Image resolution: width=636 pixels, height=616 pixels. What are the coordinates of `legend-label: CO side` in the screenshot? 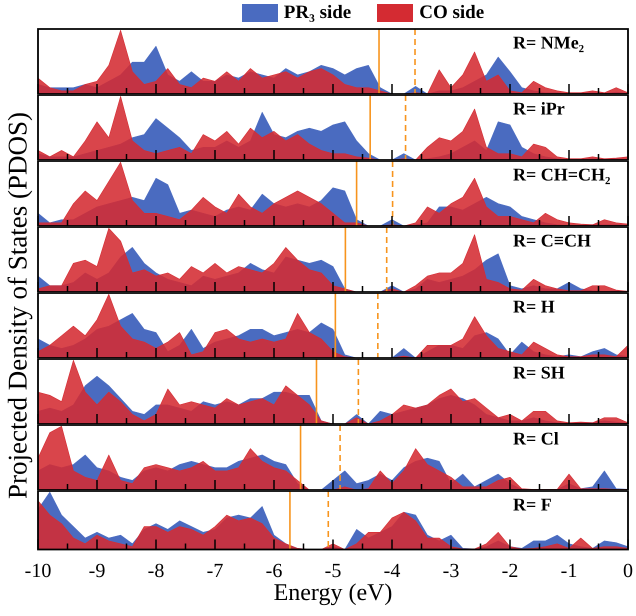 It's located at (451, 13).